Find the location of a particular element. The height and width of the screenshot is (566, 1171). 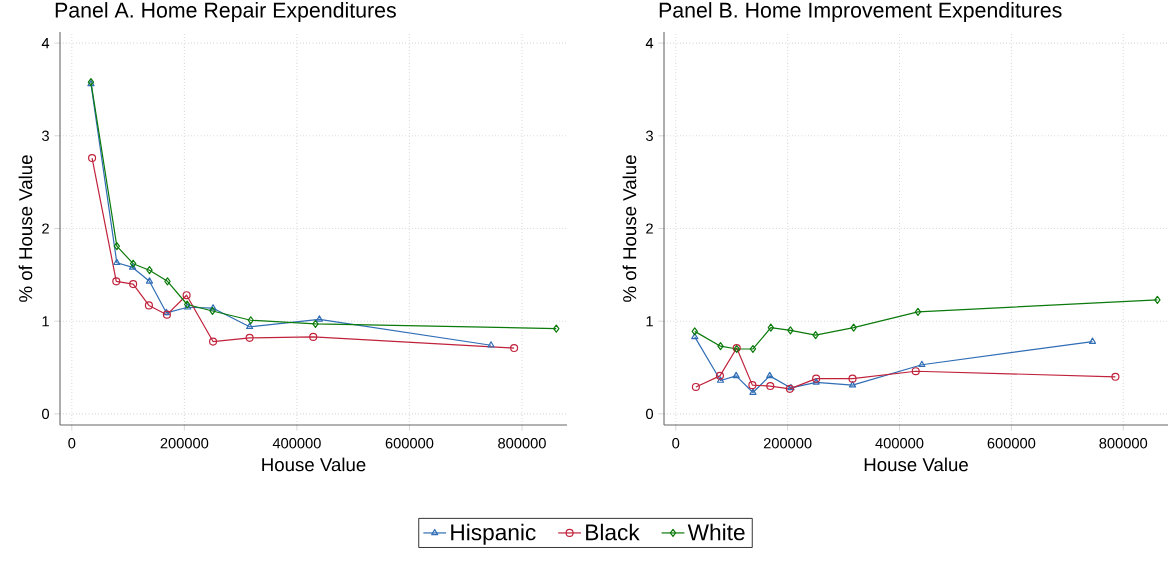

chart-title: Panel B. Home Improvement Expenditures is located at coordinates (860, 12).